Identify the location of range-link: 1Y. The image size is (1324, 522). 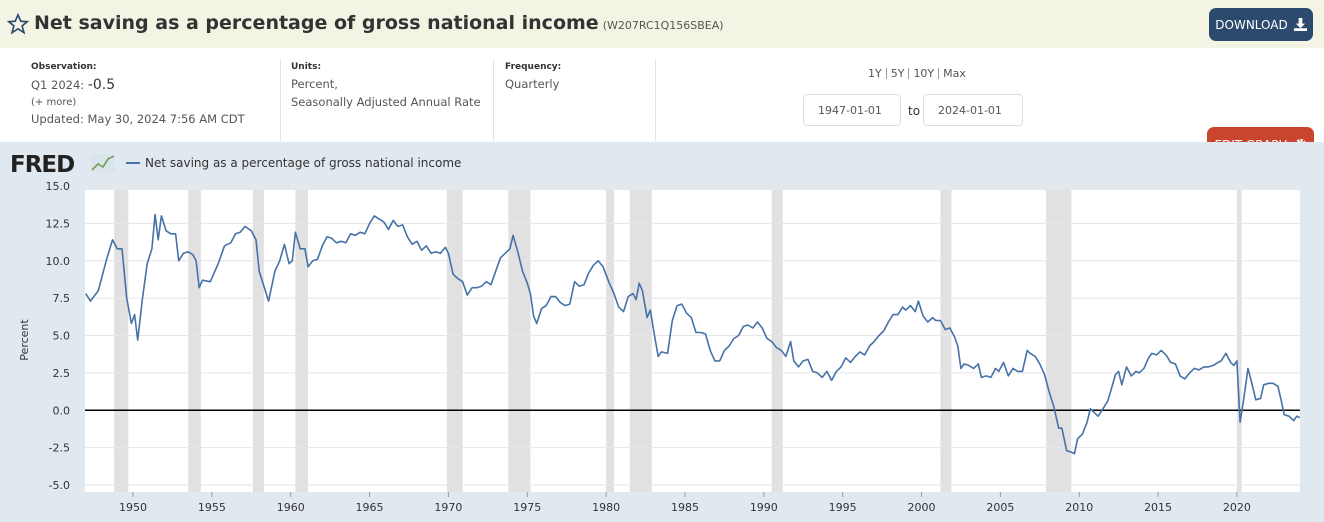
(875, 73).